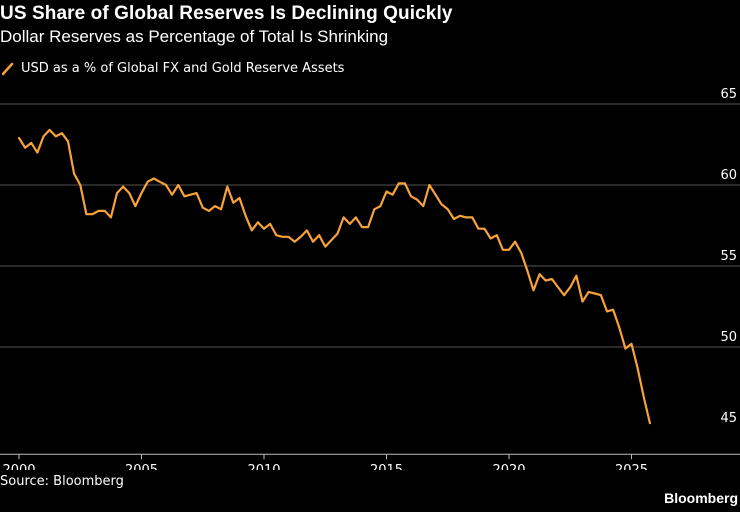  Describe the element at coordinates (141, 466) in the screenshot. I see `x-tick-label-2005: 2005` at that location.